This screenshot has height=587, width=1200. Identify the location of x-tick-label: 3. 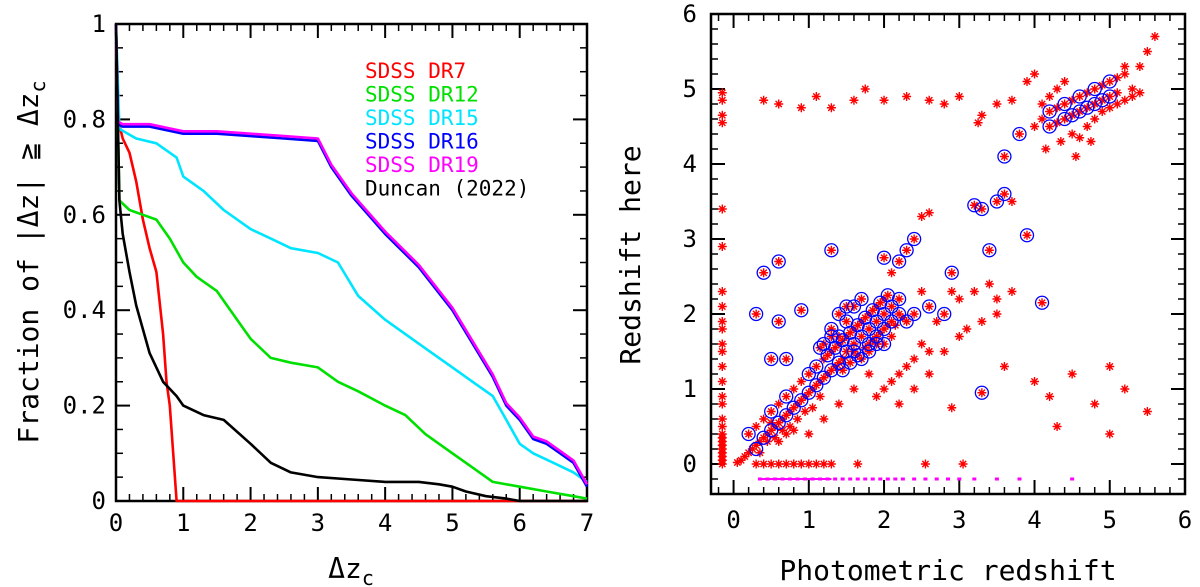
(318, 523).